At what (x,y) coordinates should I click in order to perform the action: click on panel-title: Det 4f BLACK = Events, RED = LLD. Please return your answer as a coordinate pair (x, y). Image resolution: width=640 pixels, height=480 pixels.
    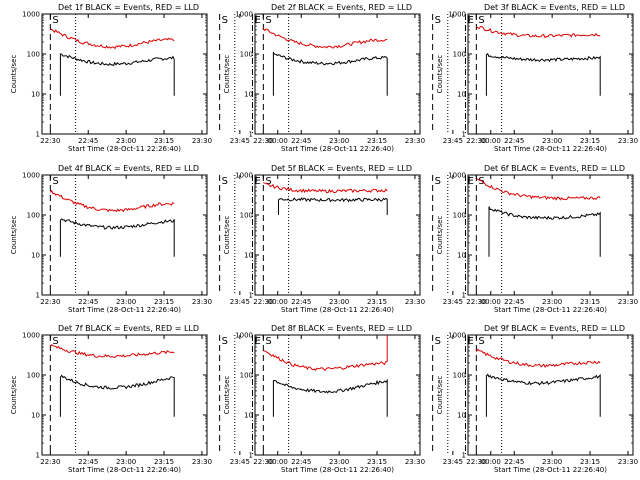
    Looking at the image, I should click on (128, 168).